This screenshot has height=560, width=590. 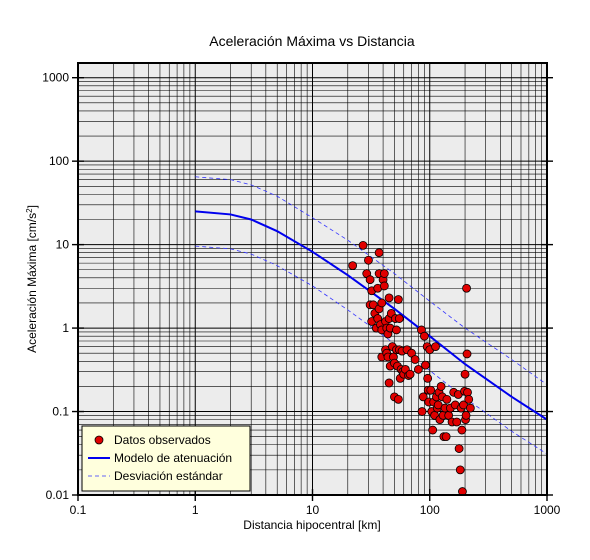 I want to click on data-points, so click(x=411, y=368).